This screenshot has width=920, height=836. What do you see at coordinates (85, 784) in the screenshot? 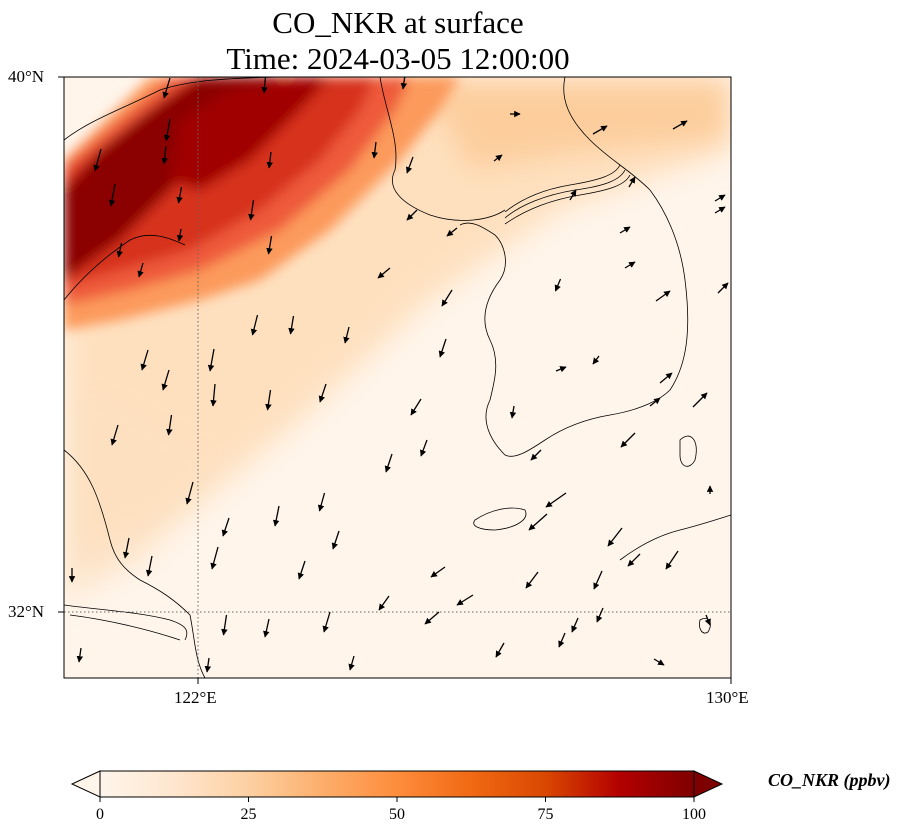
I see `colorbar-min-extend` at bounding box center [85, 784].